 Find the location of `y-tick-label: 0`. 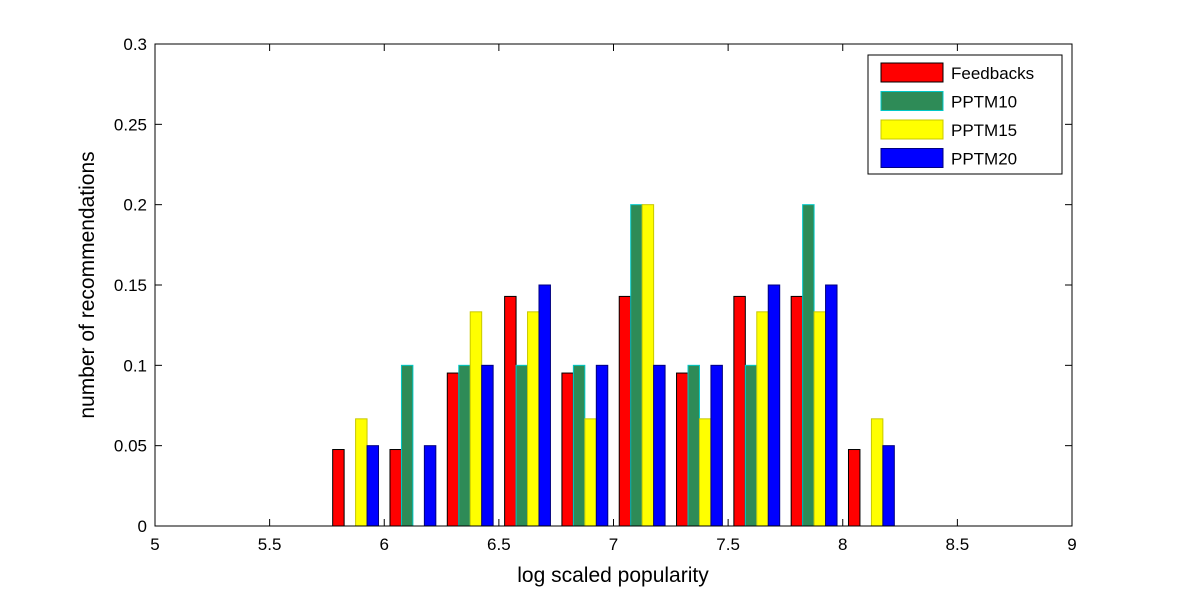

y-tick-label: 0 is located at coordinates (142, 526).